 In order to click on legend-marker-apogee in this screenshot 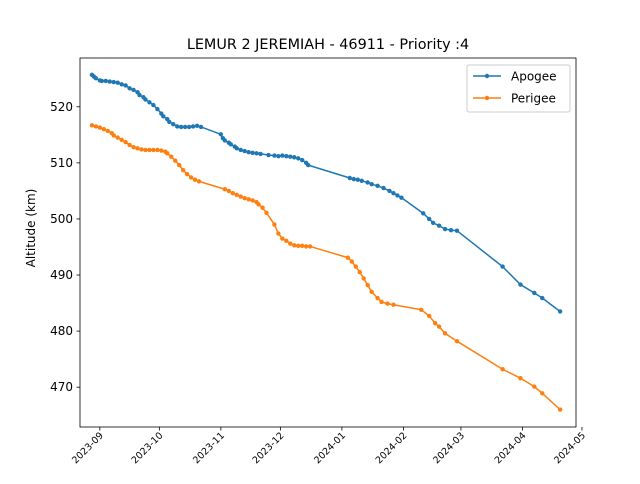, I will do `click(487, 76)`.